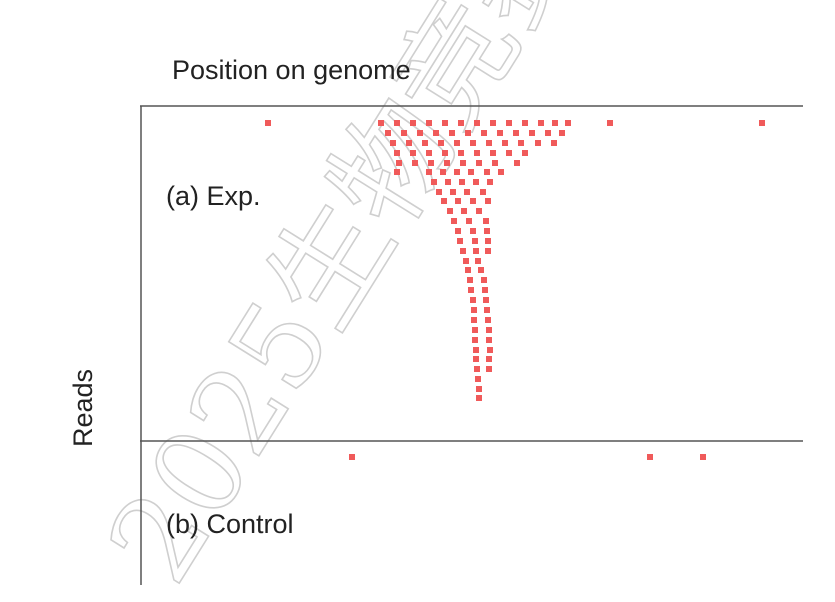 This screenshot has width=835, height=602. Describe the element at coordinates (527, 457) in the screenshot. I see `control-reads-group` at that location.